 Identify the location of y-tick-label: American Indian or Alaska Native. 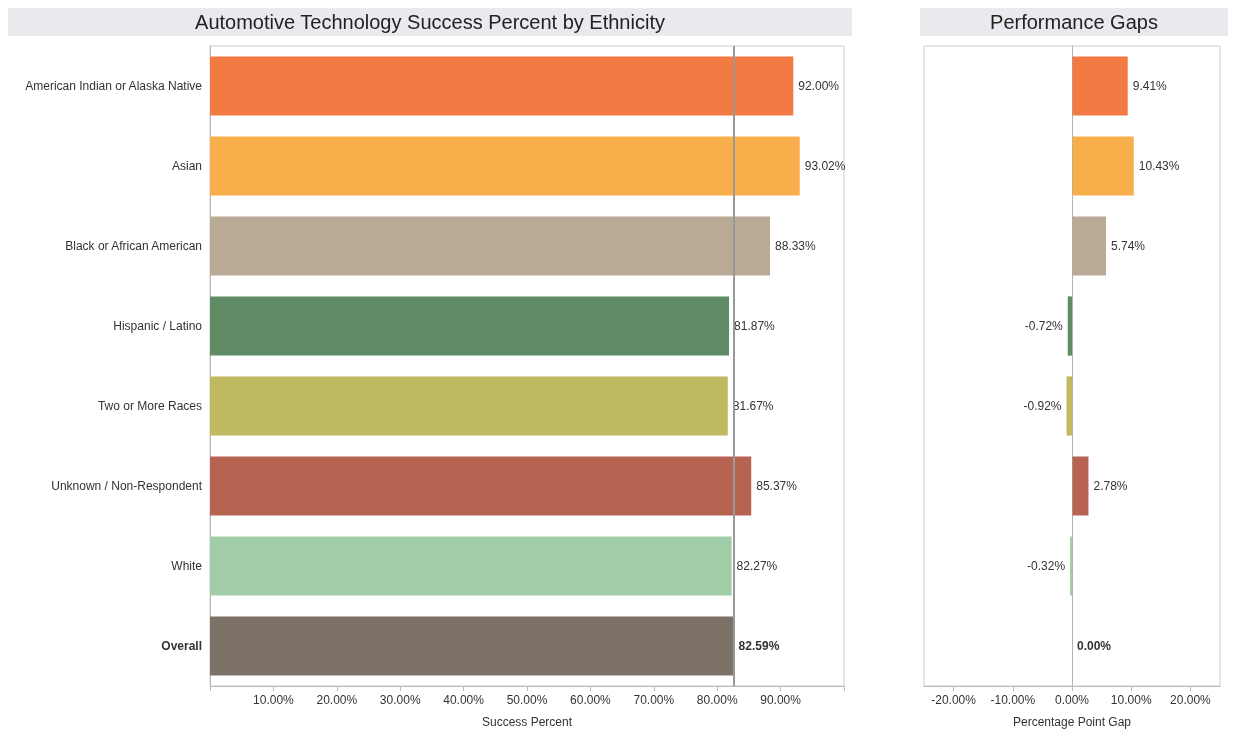
(114, 86).